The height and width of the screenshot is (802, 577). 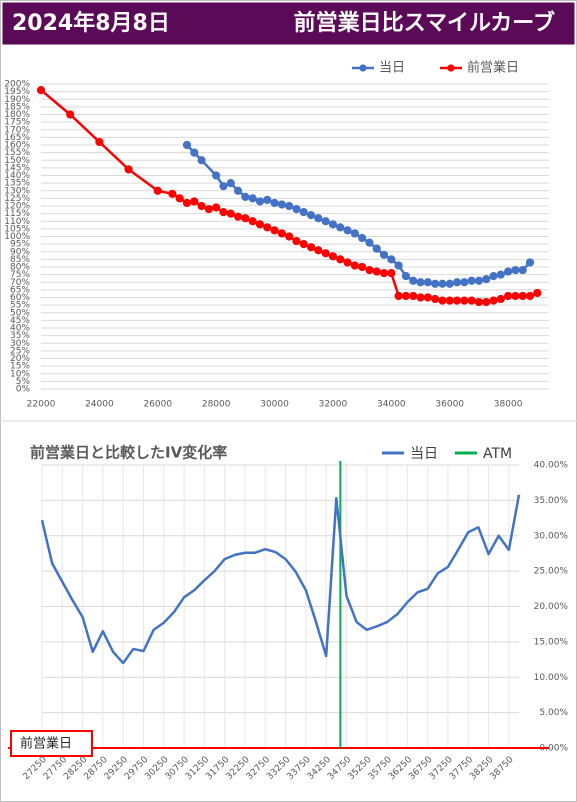 I want to click on y-tick-label: 110%, so click(x=17, y=222).